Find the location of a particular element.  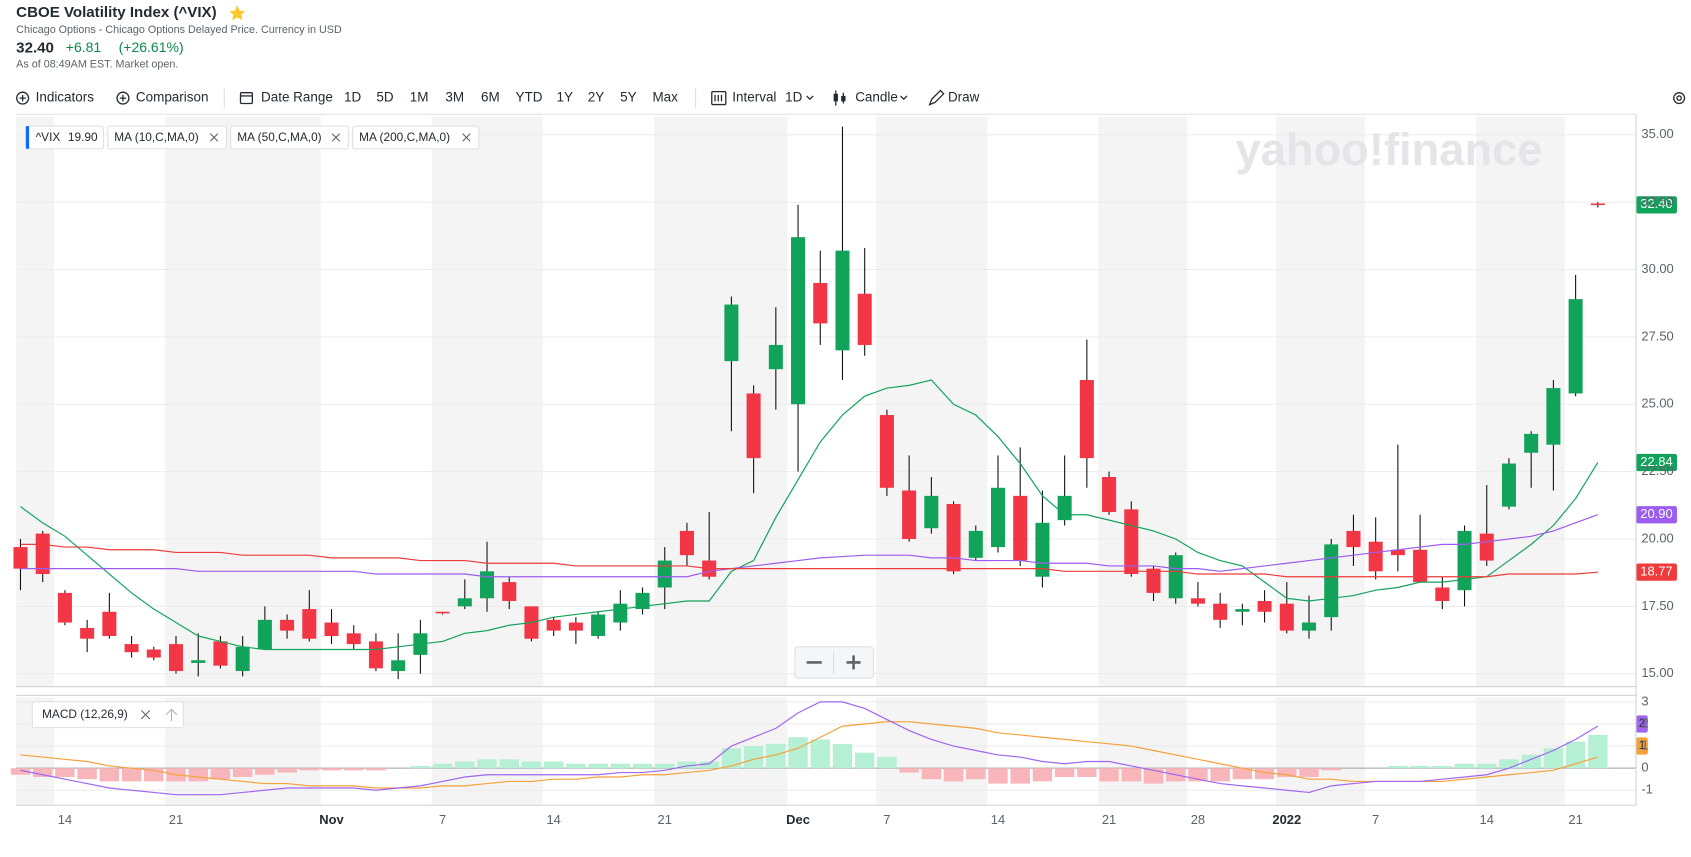

move-icon is located at coordinates (171, 715).